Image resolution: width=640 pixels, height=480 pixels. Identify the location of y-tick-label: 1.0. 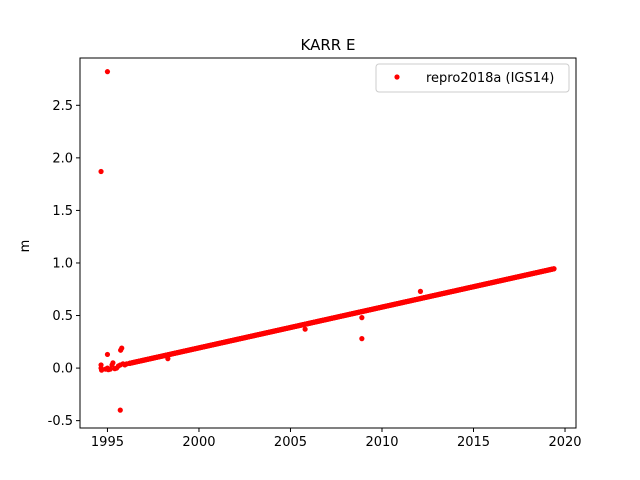
(62, 263).